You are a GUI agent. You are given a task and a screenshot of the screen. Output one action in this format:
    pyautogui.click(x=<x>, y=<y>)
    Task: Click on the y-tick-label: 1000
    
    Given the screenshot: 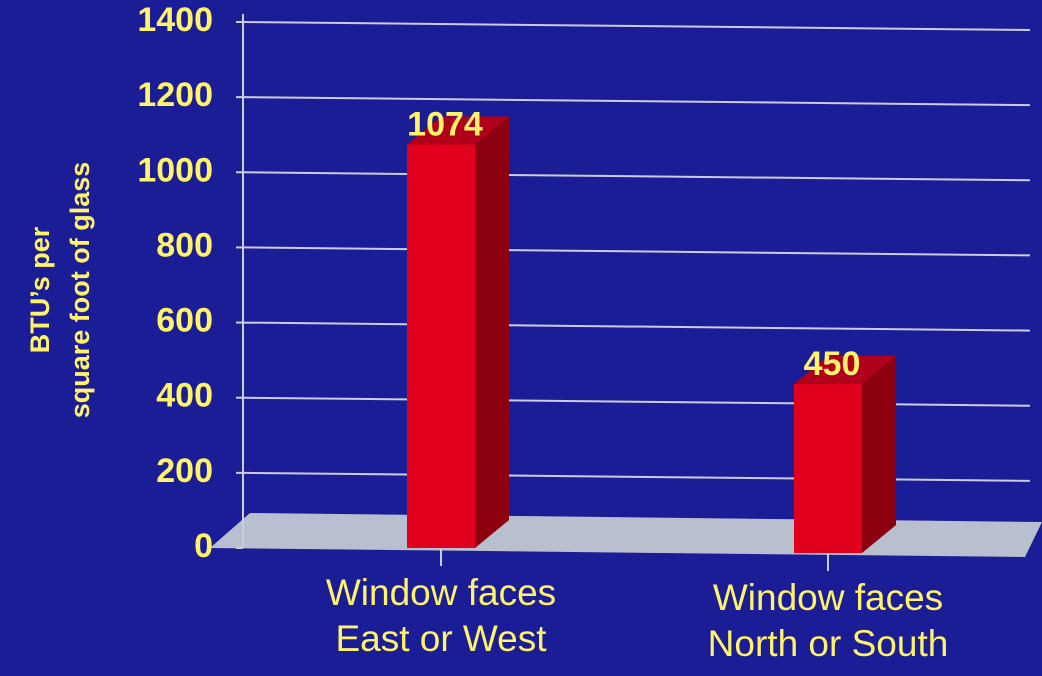 What is the action you would take?
    pyautogui.click(x=175, y=170)
    